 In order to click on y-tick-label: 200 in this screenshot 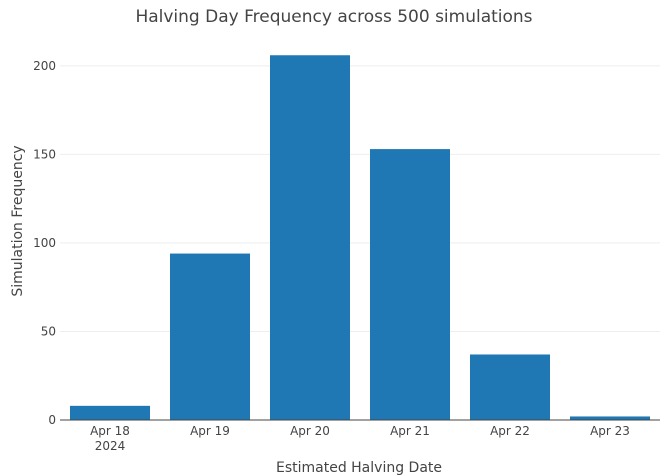, I will do `click(44, 66)`.